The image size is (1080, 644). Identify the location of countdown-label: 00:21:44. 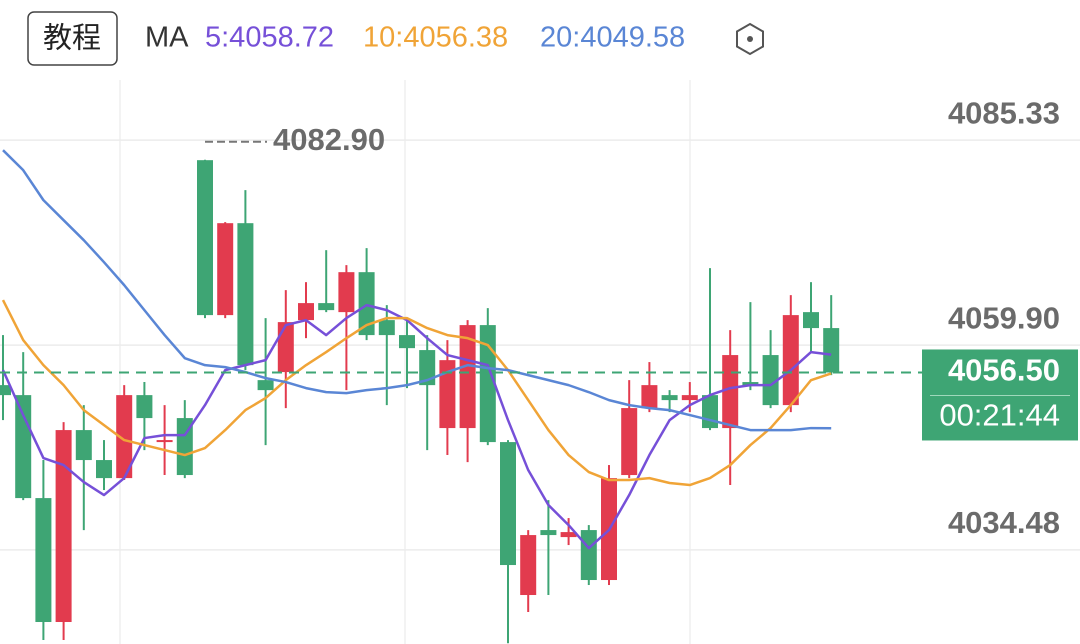
(999, 415).